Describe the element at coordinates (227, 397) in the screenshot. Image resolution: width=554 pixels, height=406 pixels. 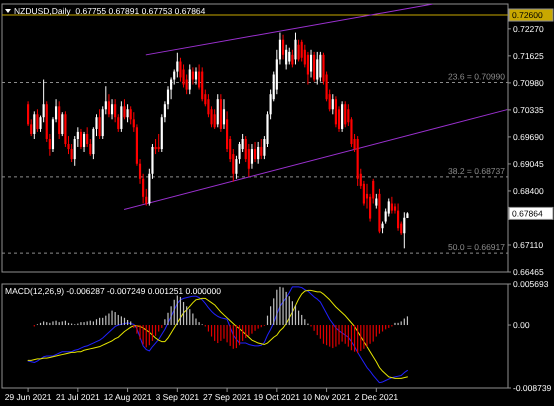
I see `x-tick-label: 27 Sep 2021` at that location.